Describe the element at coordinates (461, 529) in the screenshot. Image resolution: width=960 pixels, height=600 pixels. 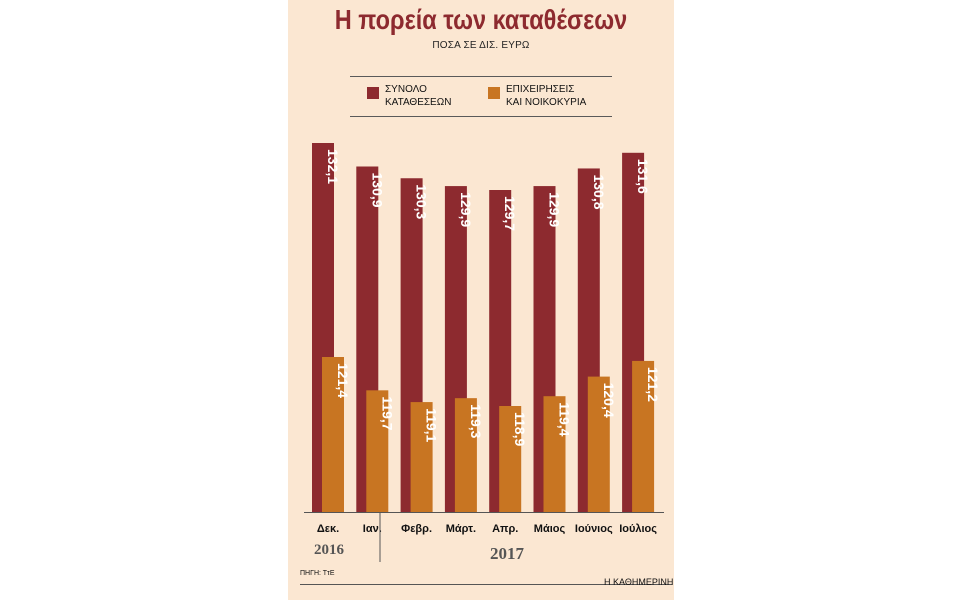
I see `month-tick-label-3: Μάρτ.` at that location.